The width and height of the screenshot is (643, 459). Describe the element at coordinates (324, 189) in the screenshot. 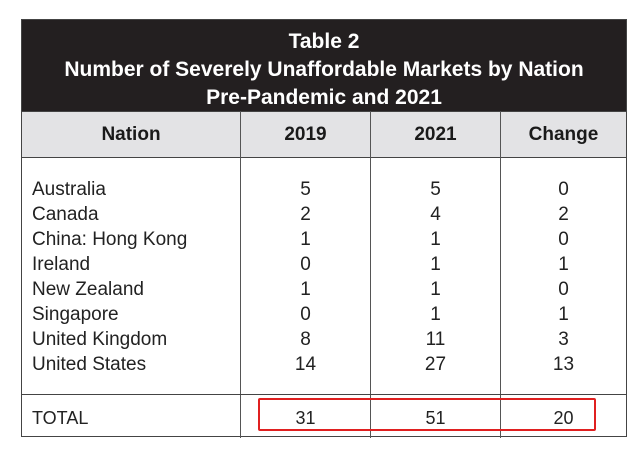

I see `table-row: Australia 5 5 0` at that location.